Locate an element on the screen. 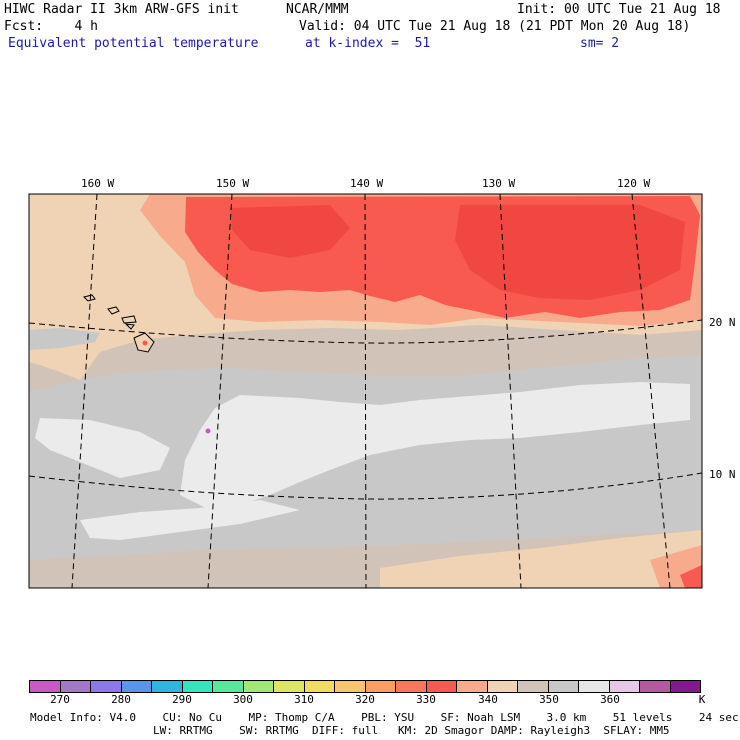 Image resolution: width=740 pixels, height=740 pixels. colorbar-unit: K is located at coordinates (702, 699).